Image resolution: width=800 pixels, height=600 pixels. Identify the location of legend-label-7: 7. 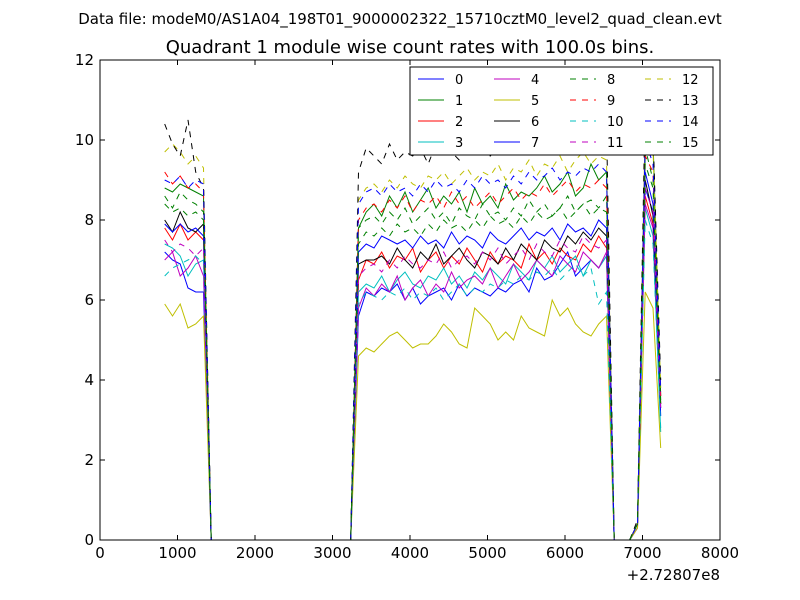
(535, 143).